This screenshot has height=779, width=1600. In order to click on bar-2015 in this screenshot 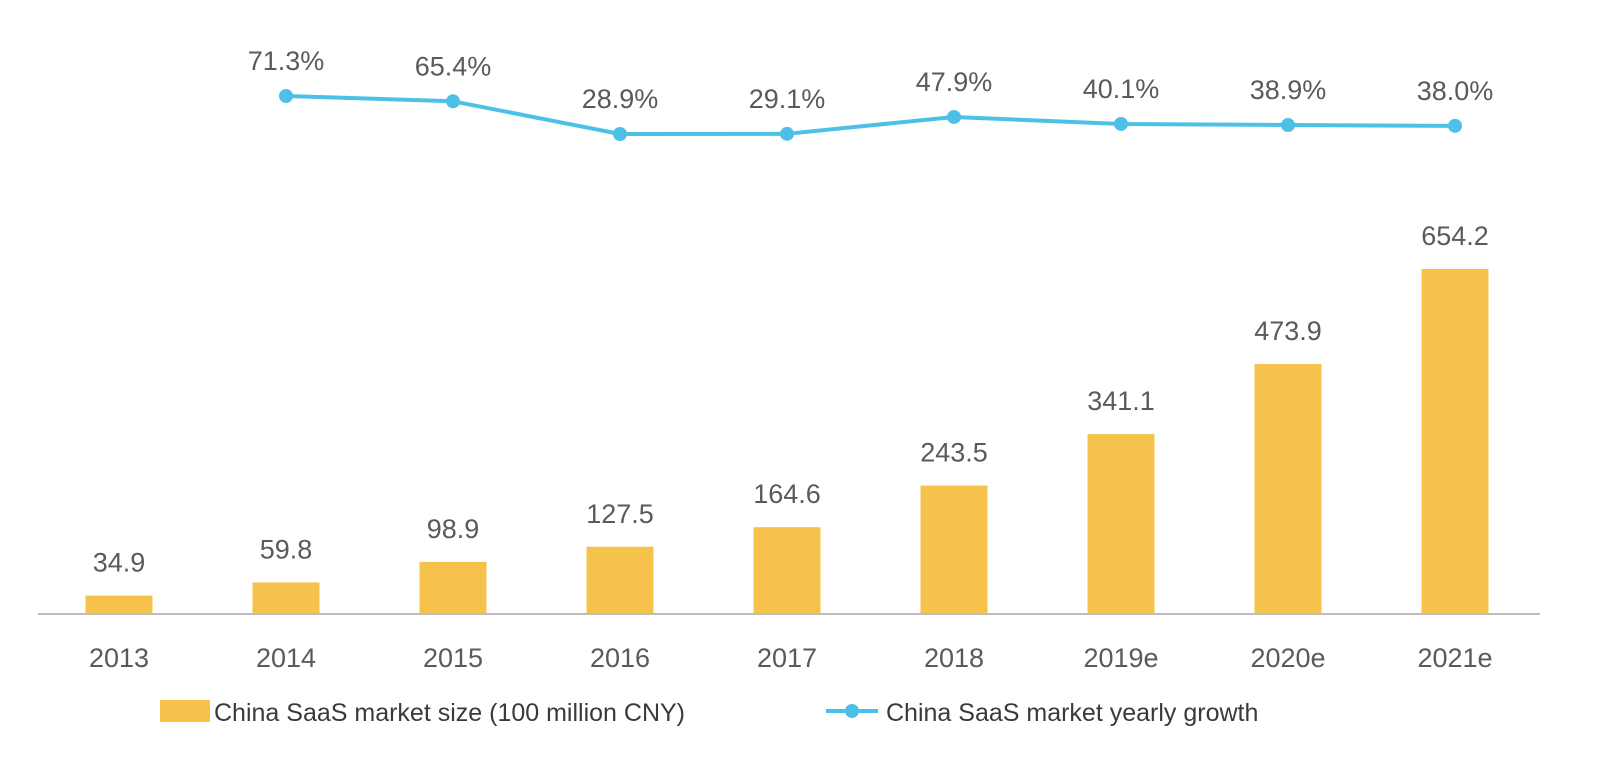, I will do `click(453, 587)`.